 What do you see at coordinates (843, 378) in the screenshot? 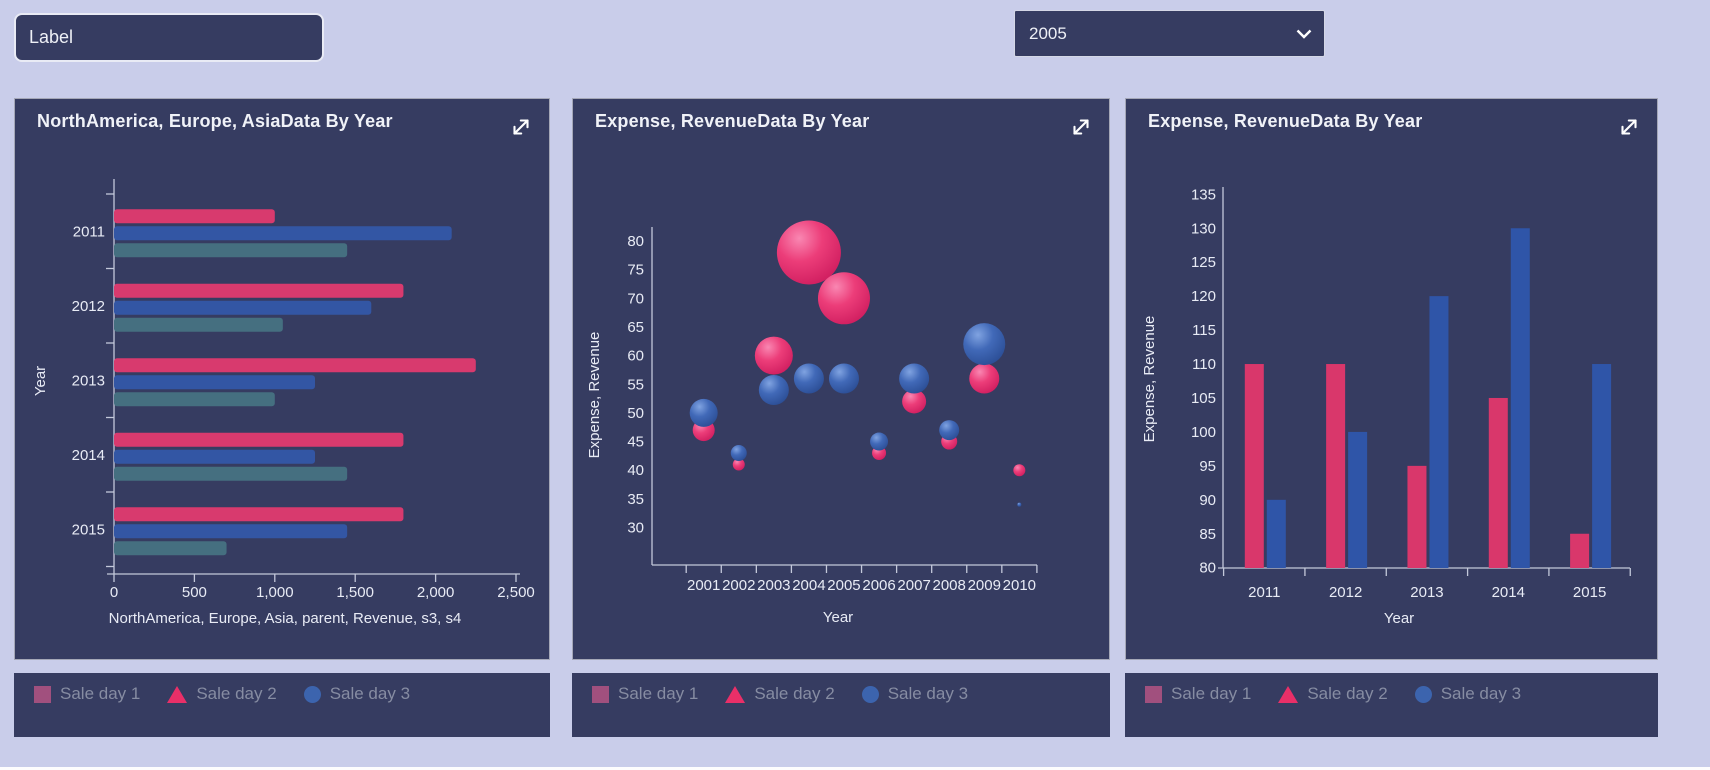
I see `bubble-2005-blue` at bounding box center [843, 378].